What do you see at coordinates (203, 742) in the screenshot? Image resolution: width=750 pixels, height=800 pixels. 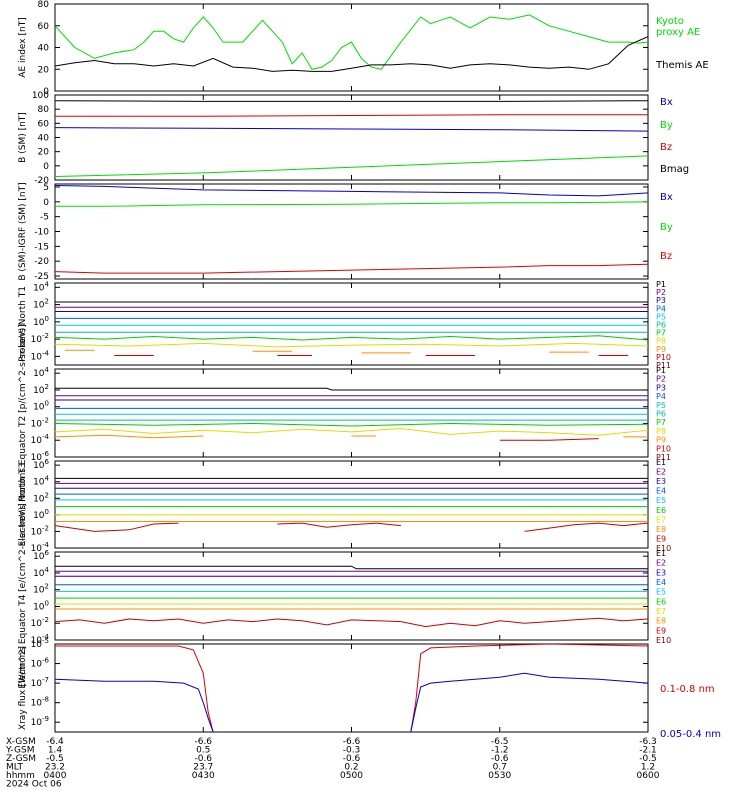 I see `ephemeris-value: -6.6` at bounding box center [203, 742].